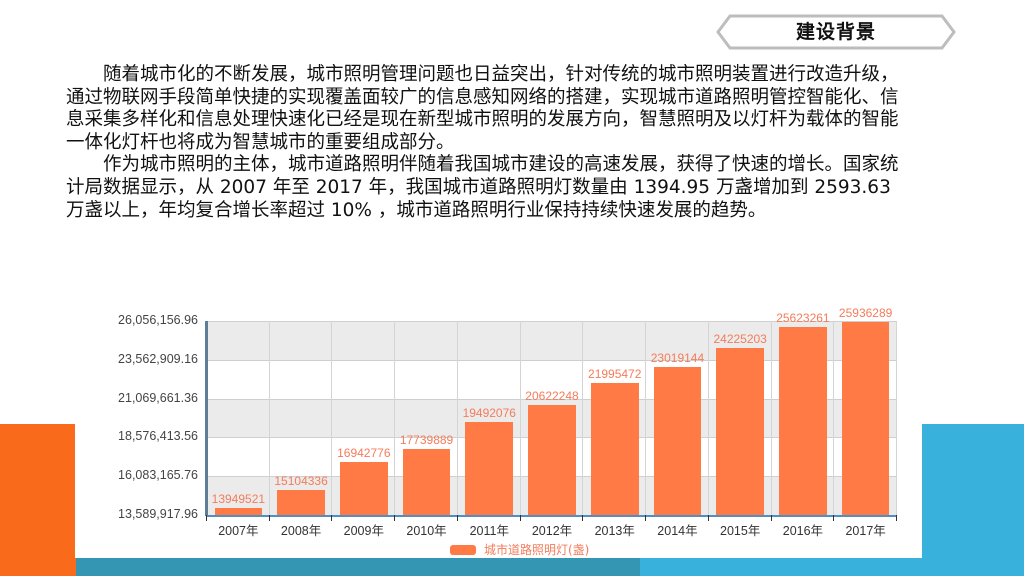 This screenshot has height=580, width=1024. Describe the element at coordinates (865, 531) in the screenshot. I see `x-tick-label: 2017年` at that location.